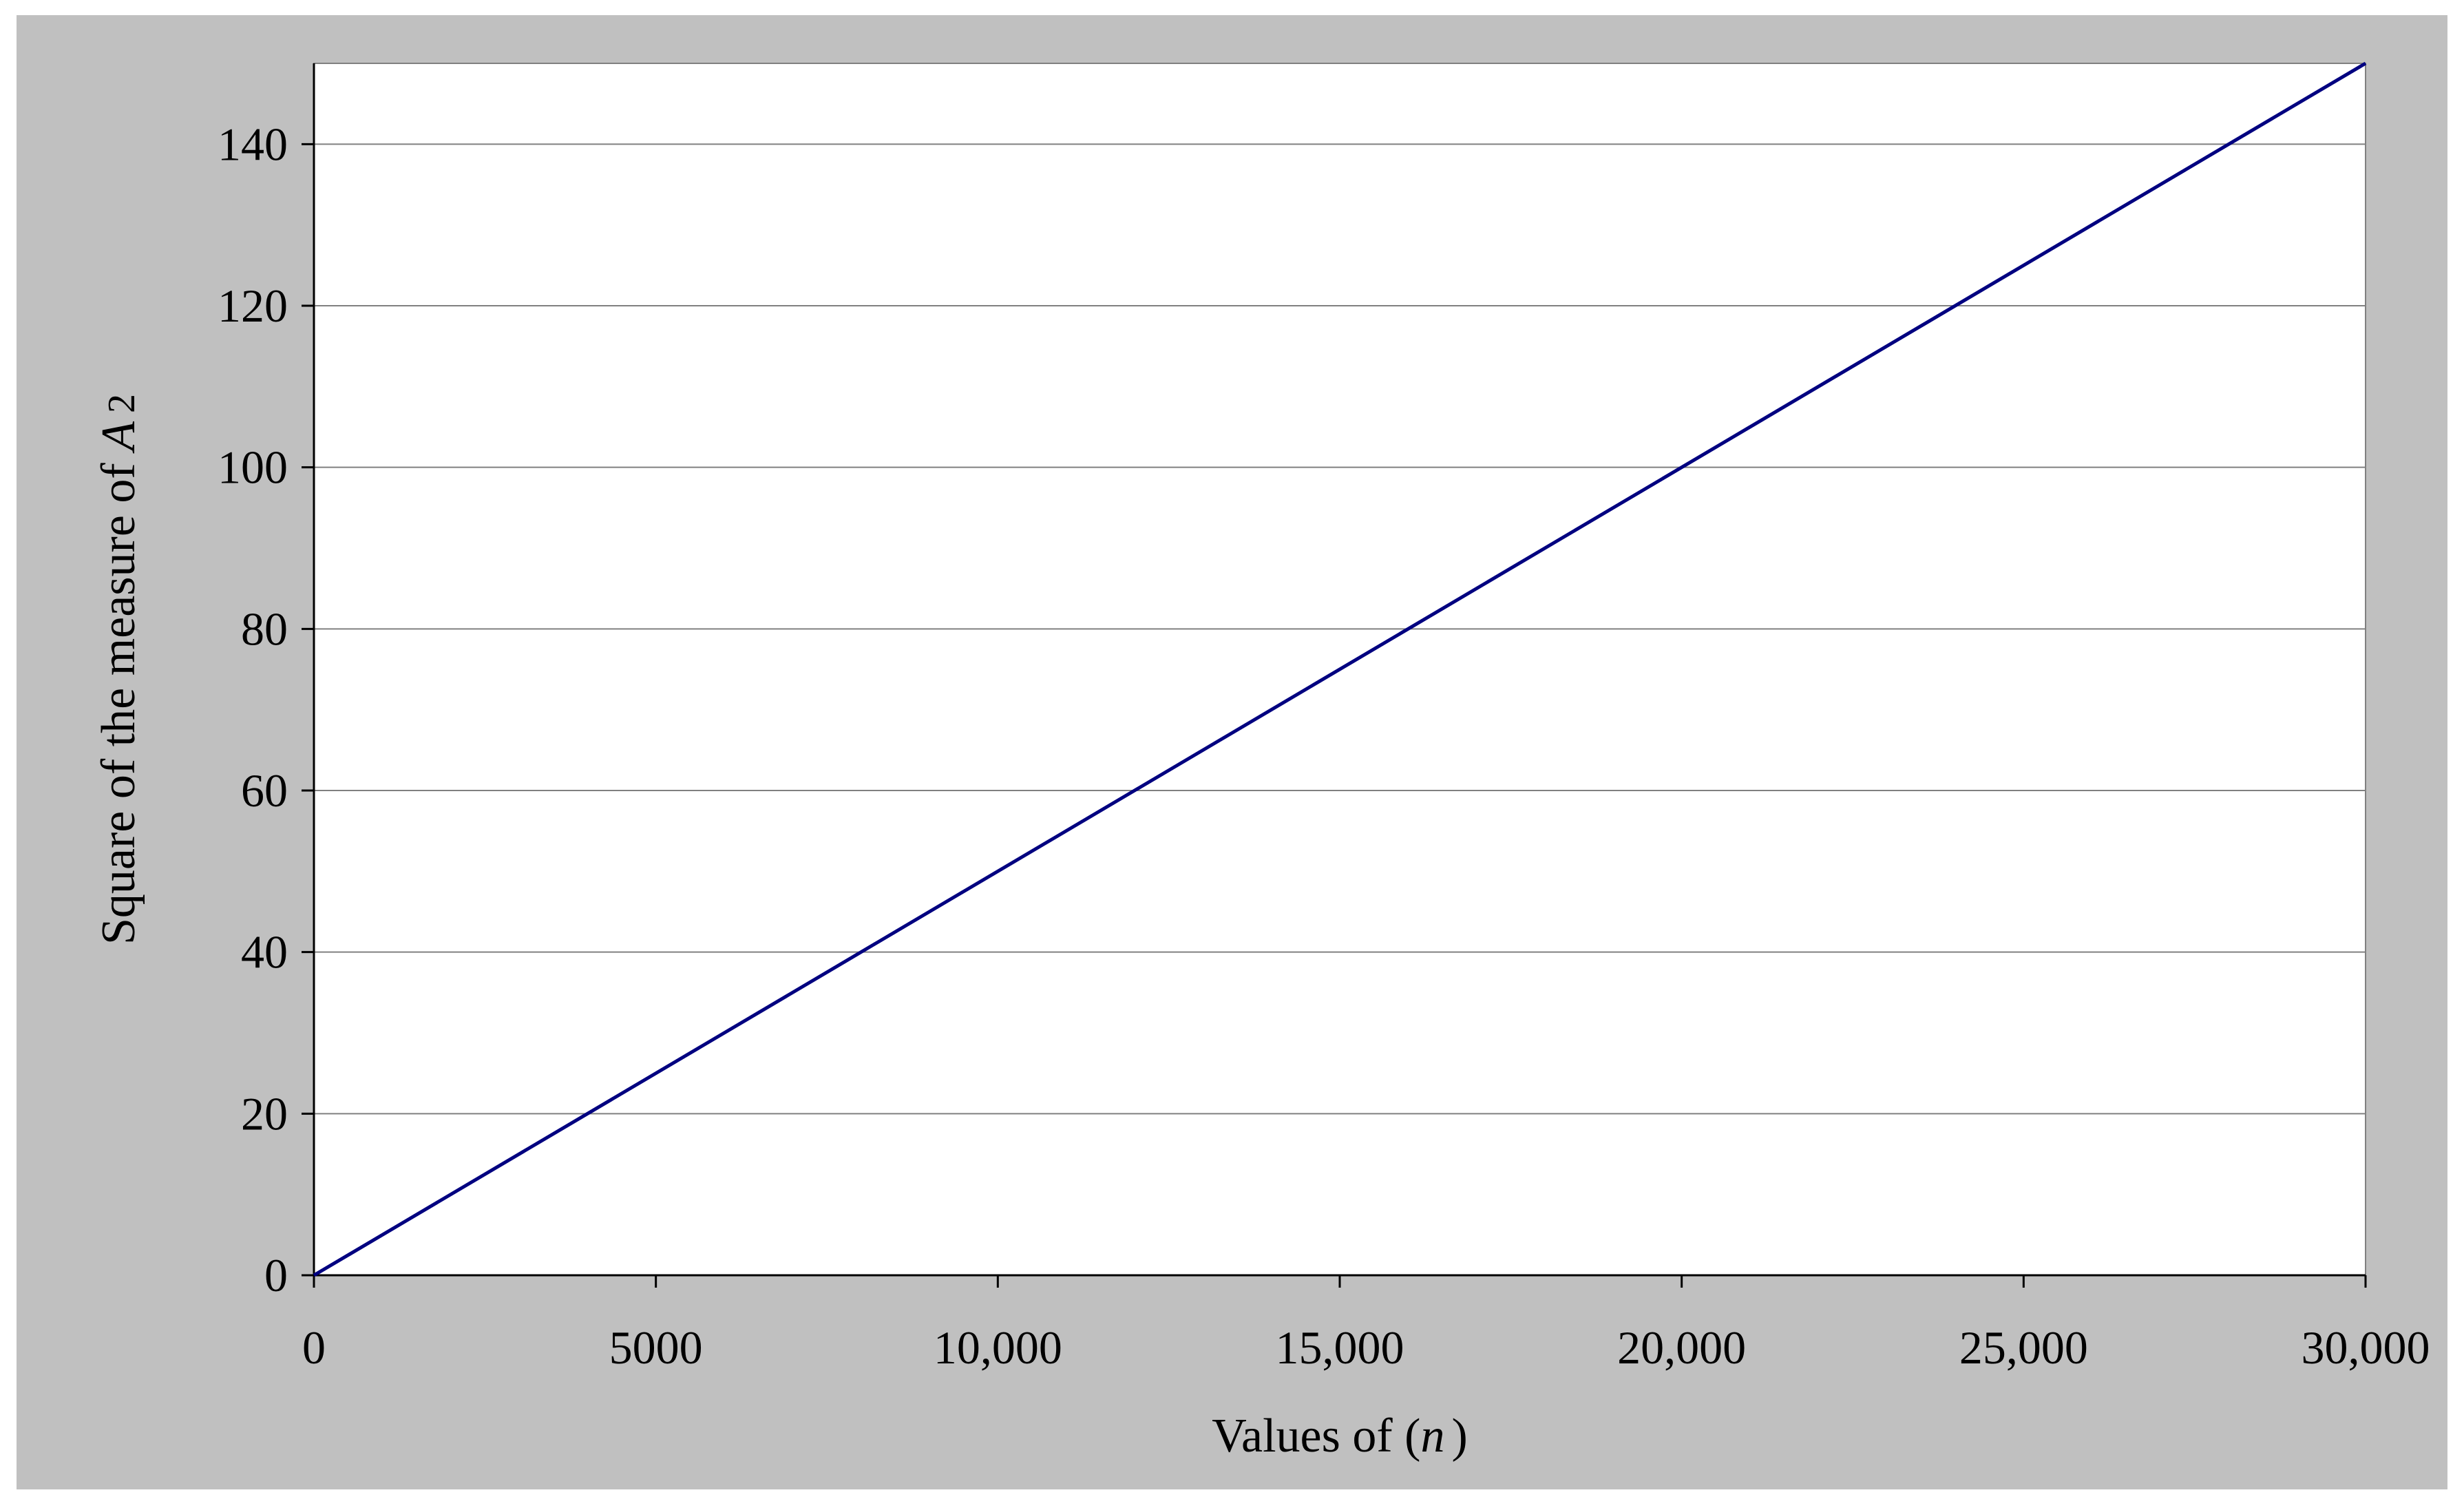 The height and width of the screenshot is (1508, 2464). Describe the element at coordinates (2024, 1347) in the screenshot. I see `x-tick-label: 25,000` at that location.